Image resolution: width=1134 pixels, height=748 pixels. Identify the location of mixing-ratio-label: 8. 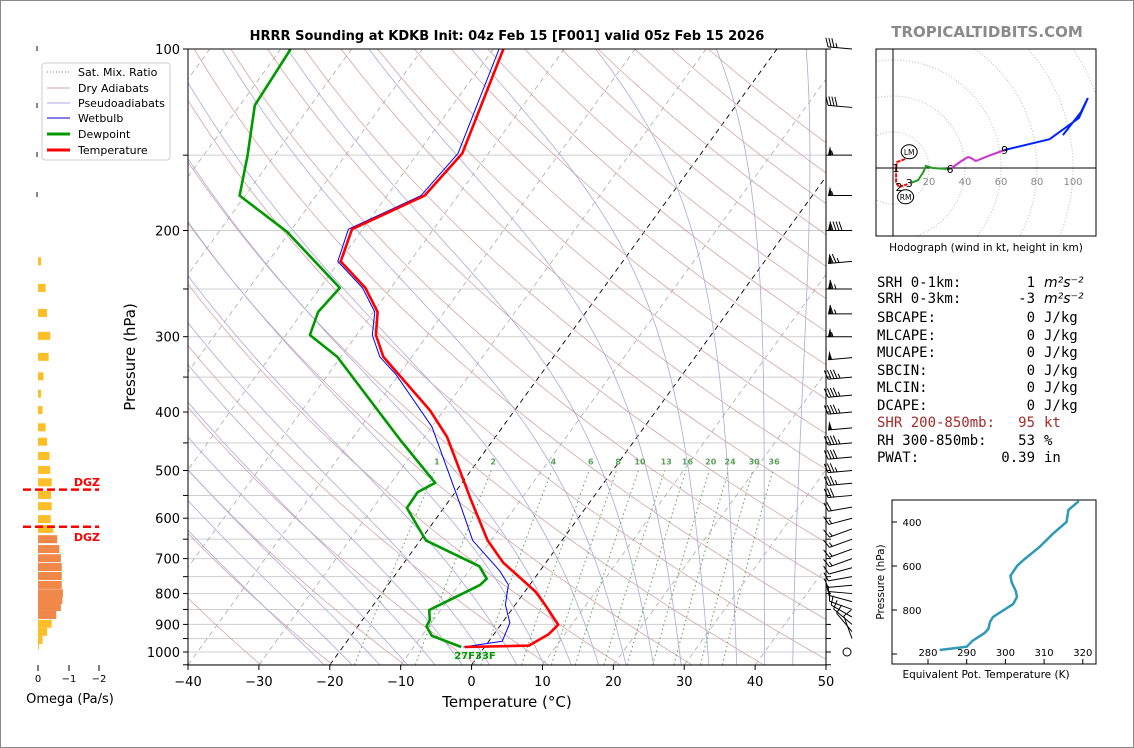
(618, 462).